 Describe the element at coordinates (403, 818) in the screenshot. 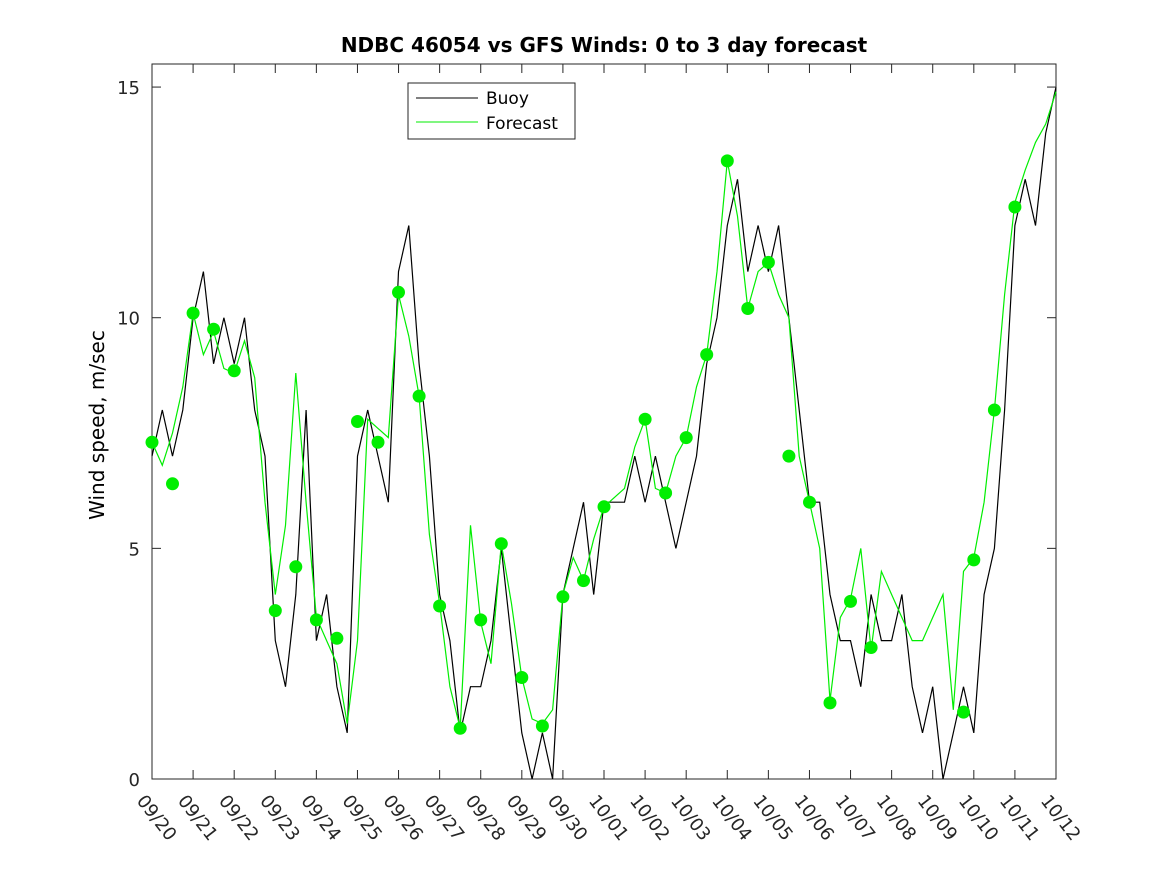

I see `x-tick-label: 09/26` at that location.